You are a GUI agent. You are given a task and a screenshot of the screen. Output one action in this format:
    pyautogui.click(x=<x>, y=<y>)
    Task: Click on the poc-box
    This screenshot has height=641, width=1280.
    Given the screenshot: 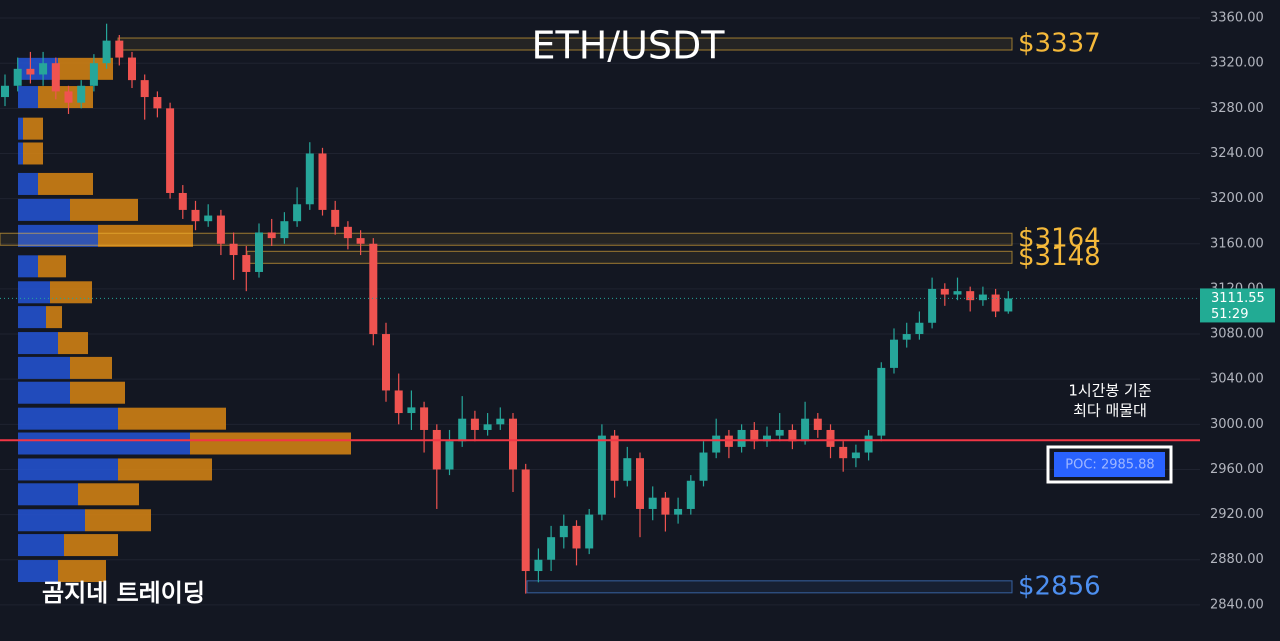 What is the action you would take?
    pyautogui.click(x=1109, y=464)
    